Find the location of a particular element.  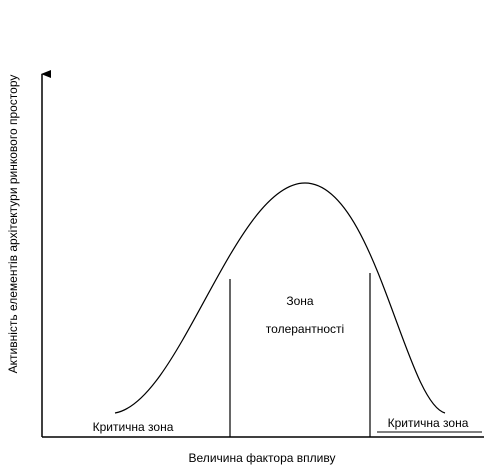

zone-label: Зона is located at coordinates (300, 301).